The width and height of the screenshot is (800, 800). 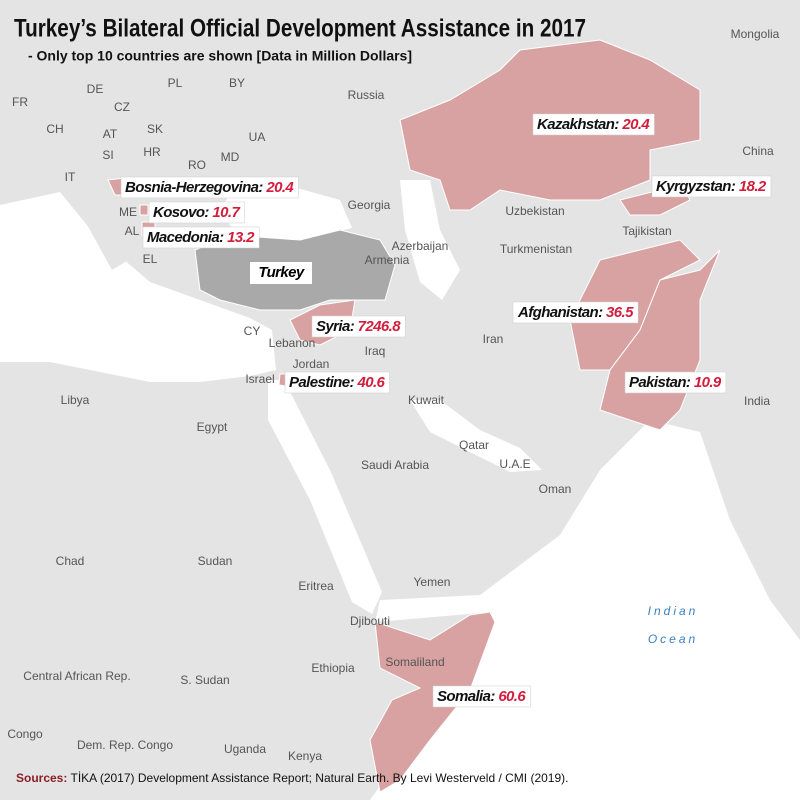 What do you see at coordinates (333, 668) in the screenshot?
I see `place-label: Ethiopia` at bounding box center [333, 668].